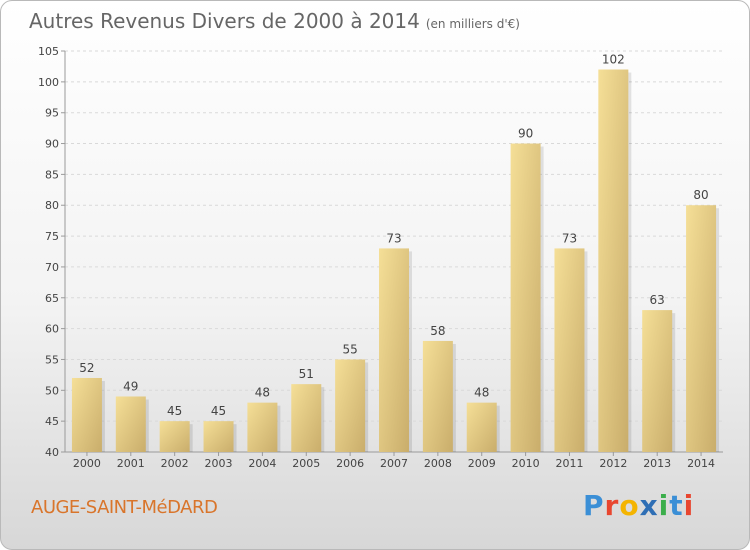 The width and height of the screenshot is (750, 550). What do you see at coordinates (219, 463) in the screenshot?
I see `x-tick-label: 2003` at bounding box center [219, 463].